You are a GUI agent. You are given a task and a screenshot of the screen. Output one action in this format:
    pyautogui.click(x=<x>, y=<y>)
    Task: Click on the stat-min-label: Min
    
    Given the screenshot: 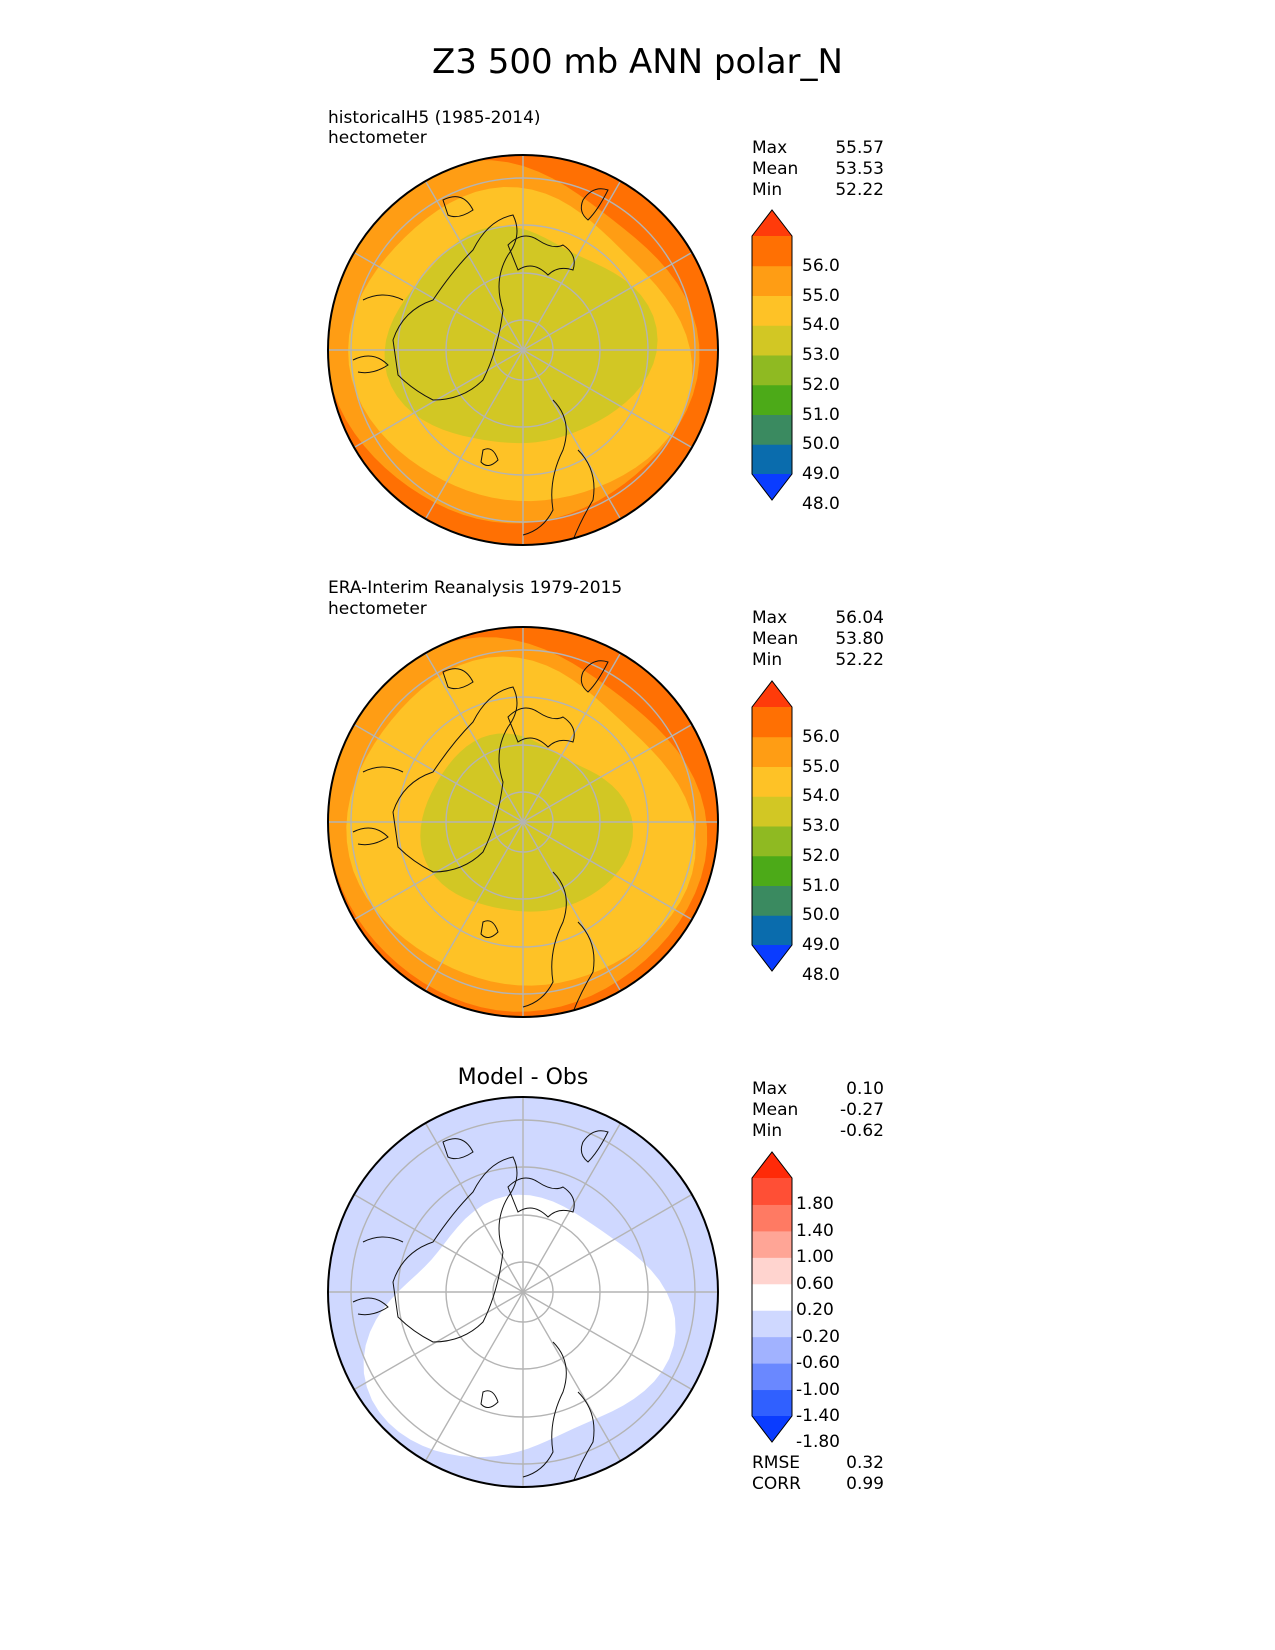 What is the action you would take?
    pyautogui.click(x=767, y=660)
    